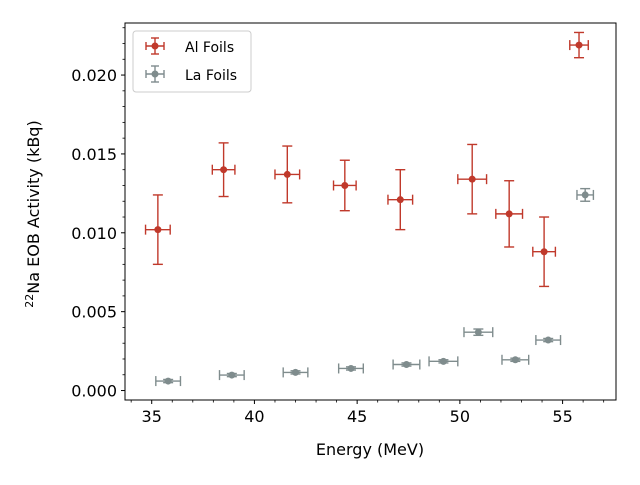 The height and width of the screenshot is (485, 640). What do you see at coordinates (211, 76) in the screenshot?
I see `legend-label-la-foils: La Foils` at bounding box center [211, 76].